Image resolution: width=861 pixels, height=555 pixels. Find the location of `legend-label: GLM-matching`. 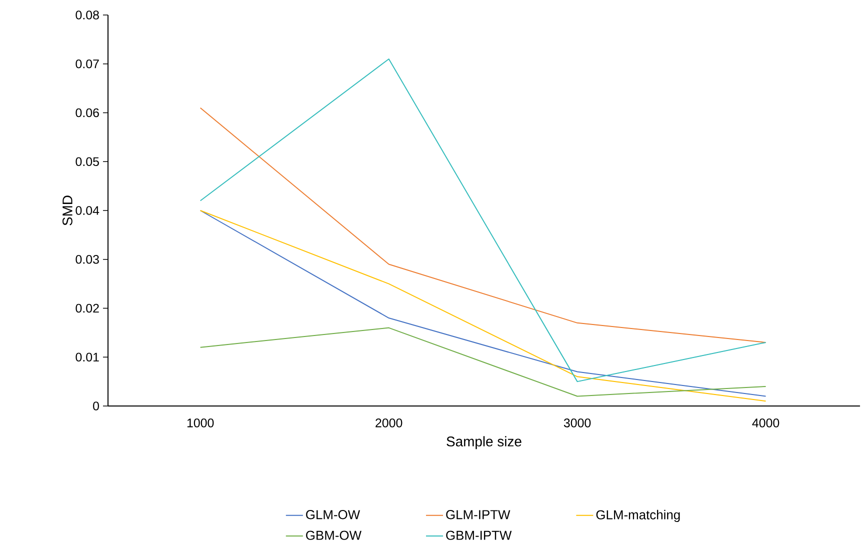

legend-label: GLM-matching is located at coordinates (638, 516).